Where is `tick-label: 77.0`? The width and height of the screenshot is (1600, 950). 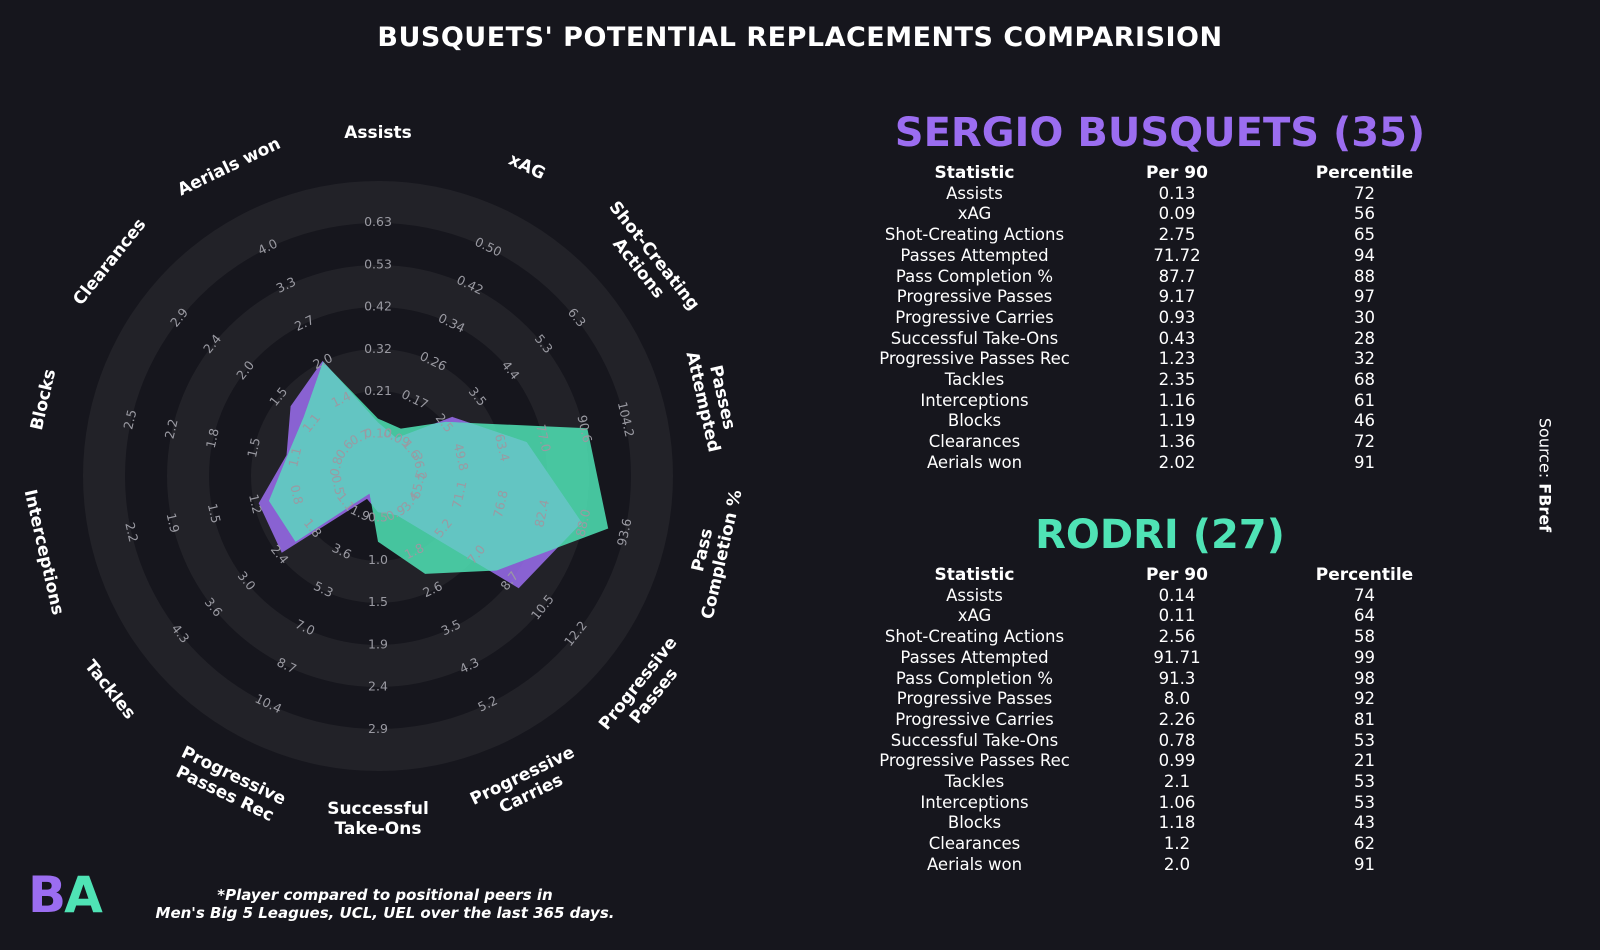 tick-label: 77.0 is located at coordinates (543, 438).